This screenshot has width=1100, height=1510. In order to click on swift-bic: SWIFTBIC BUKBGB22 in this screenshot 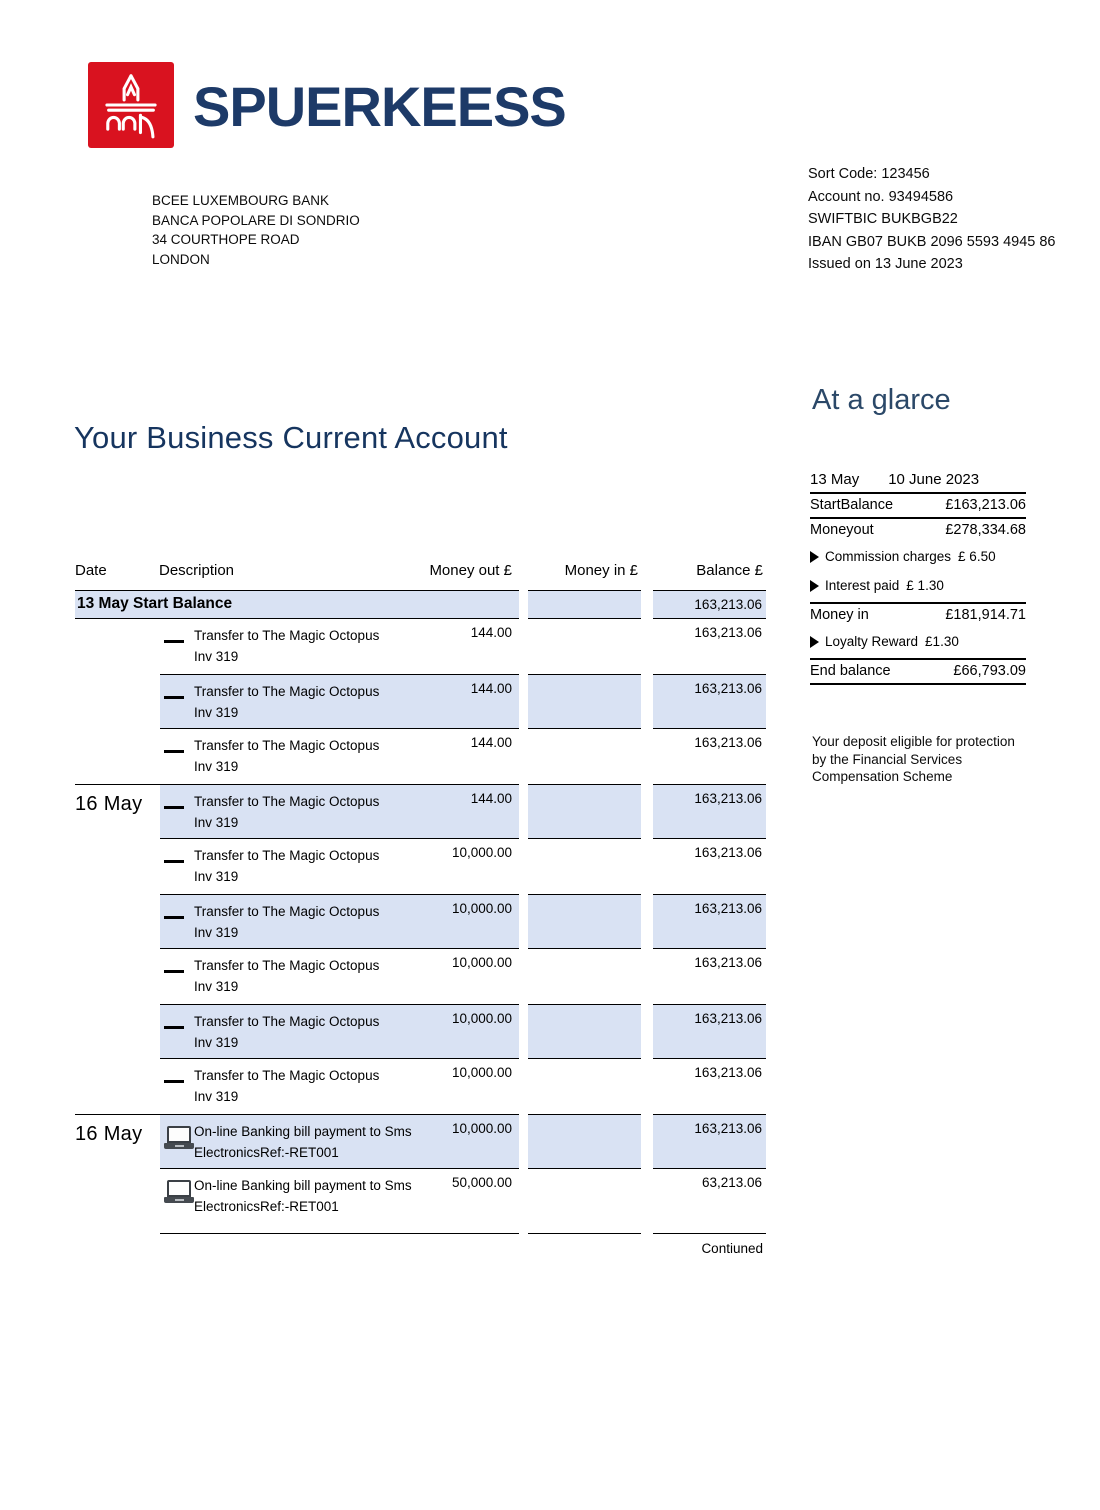, I will do `click(883, 219)`.